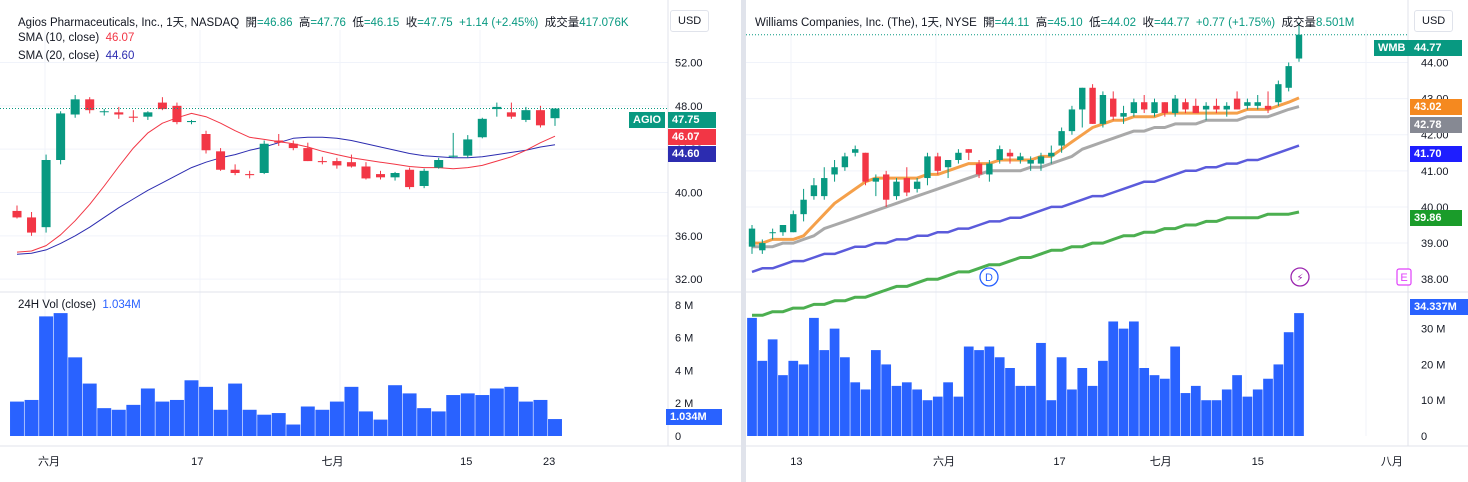 The height and width of the screenshot is (482, 1468). Describe the element at coordinates (549, 462) in the screenshot. I see `time-tick-label: 23` at that location.